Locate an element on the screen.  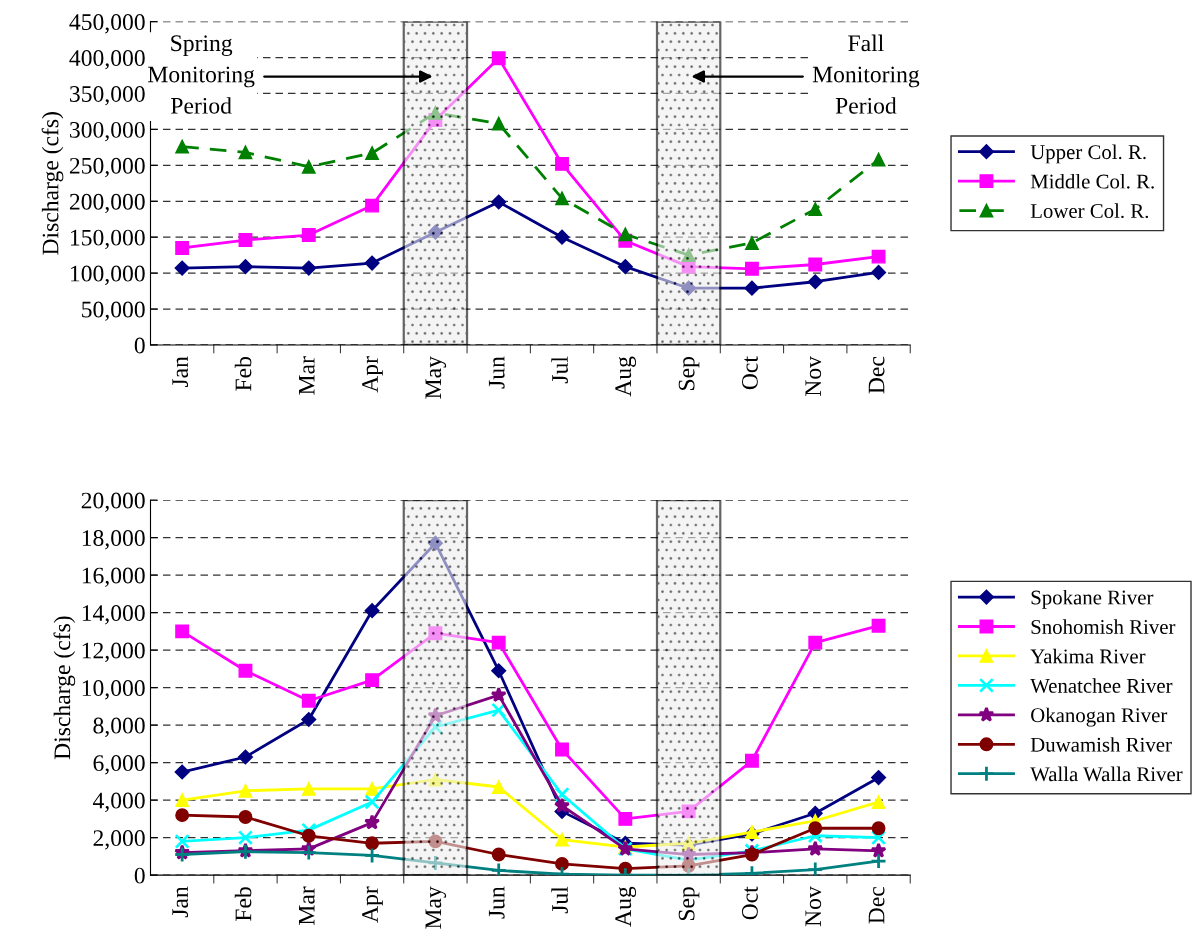
y-tick-label: 10,000 is located at coordinates (113, 690).